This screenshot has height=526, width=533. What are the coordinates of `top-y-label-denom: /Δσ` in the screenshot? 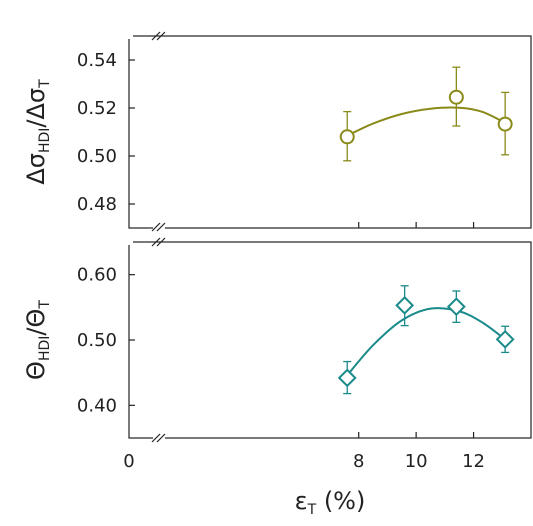 It's located at (36, 108).